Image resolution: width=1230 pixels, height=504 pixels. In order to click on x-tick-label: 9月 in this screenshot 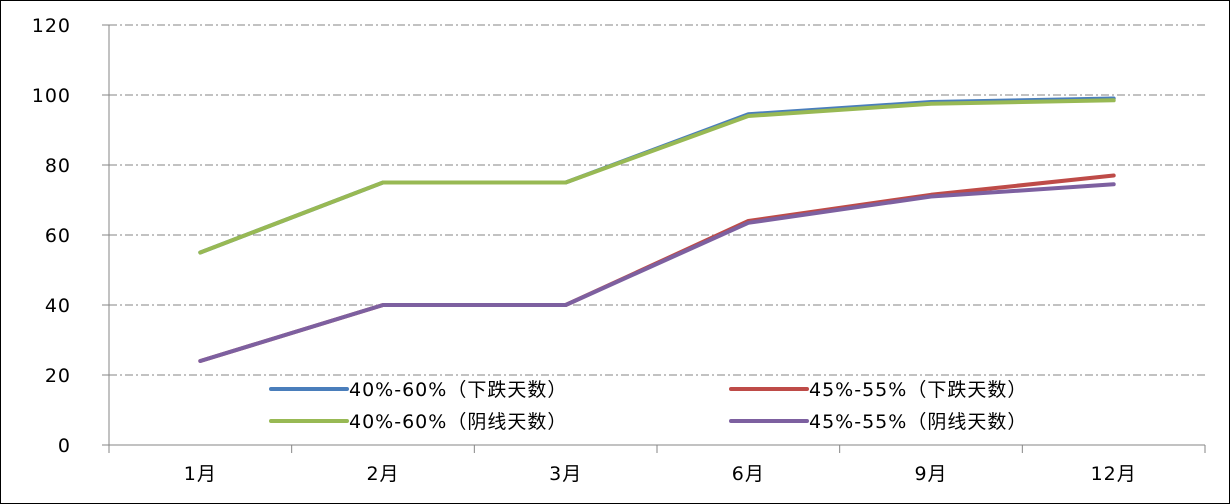, I will do `click(930, 474)`.